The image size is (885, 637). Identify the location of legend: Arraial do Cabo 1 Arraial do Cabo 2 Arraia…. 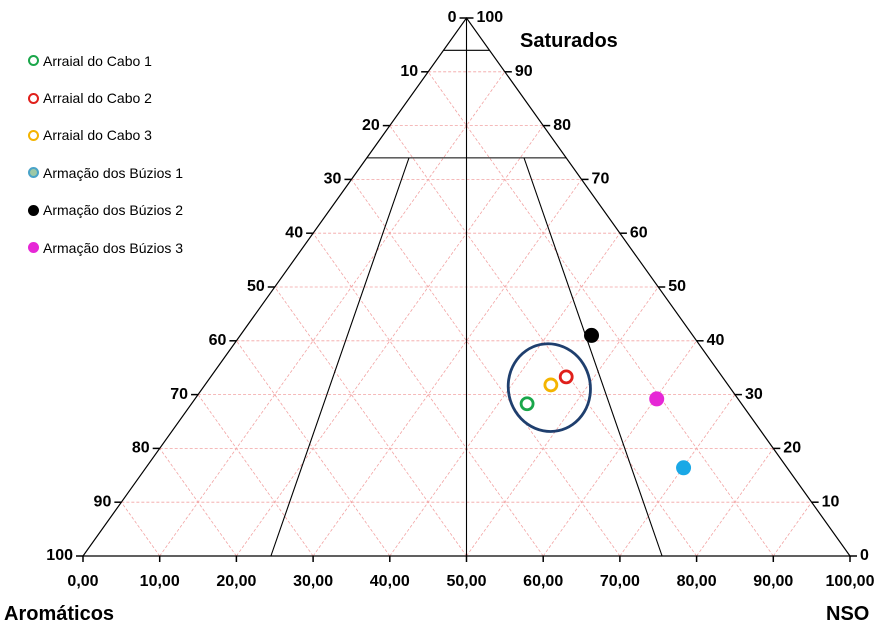
(105, 154).